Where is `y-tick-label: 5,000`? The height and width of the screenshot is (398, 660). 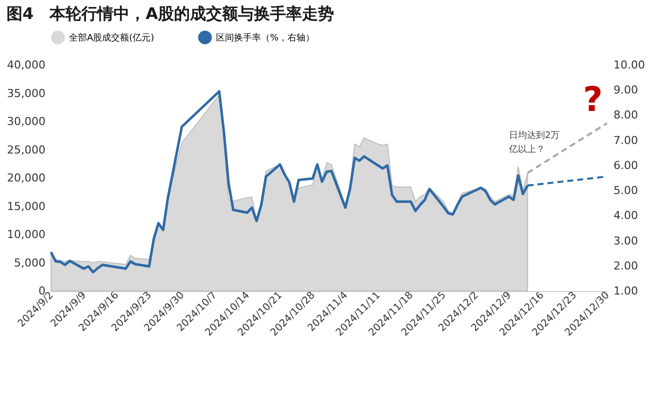 y-tick-label: 5,000 is located at coordinates (30, 263).